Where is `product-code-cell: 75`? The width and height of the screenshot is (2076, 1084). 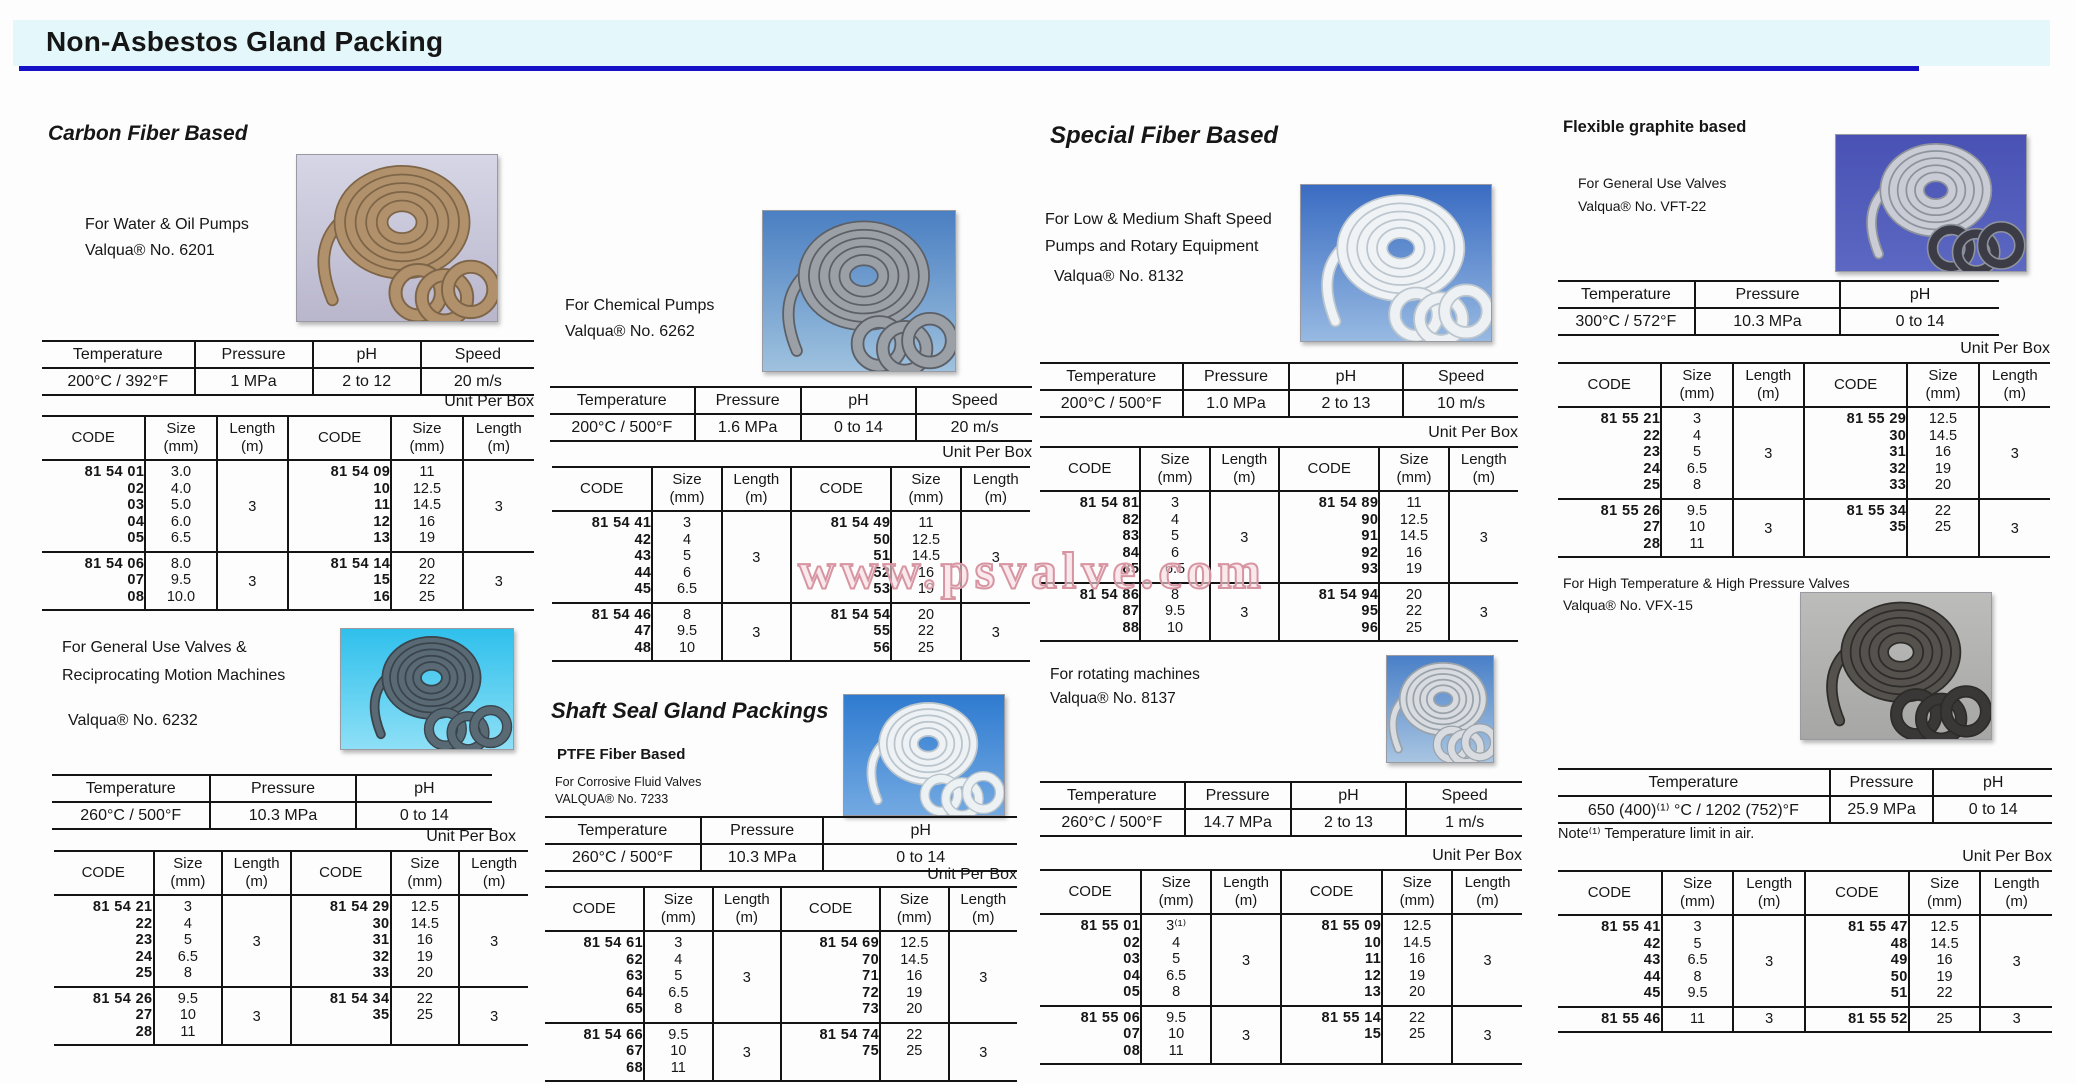 product-code-cell: 75 is located at coordinates (830, 1051).